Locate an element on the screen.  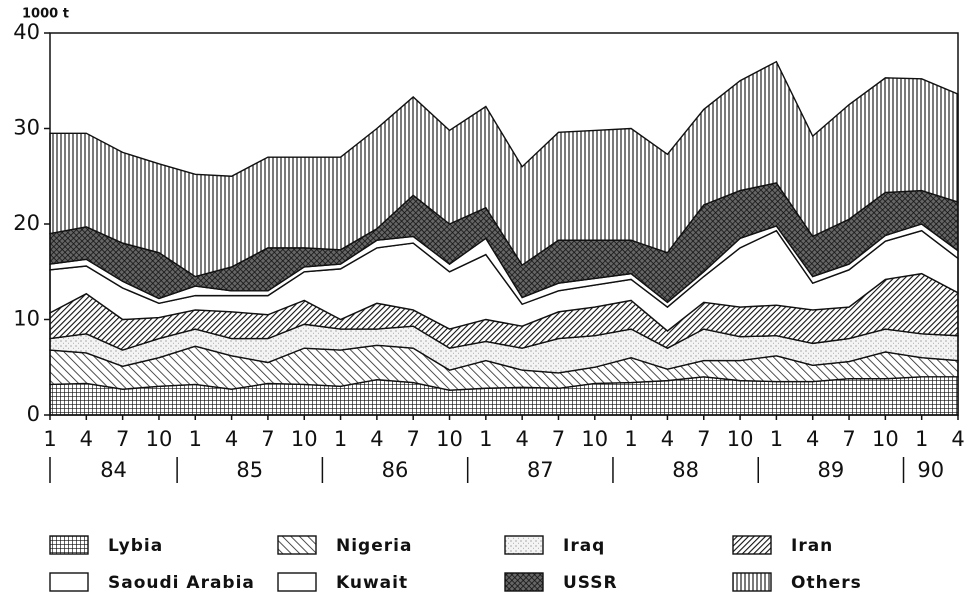
legend-label: Iran is located at coordinates (812, 546).